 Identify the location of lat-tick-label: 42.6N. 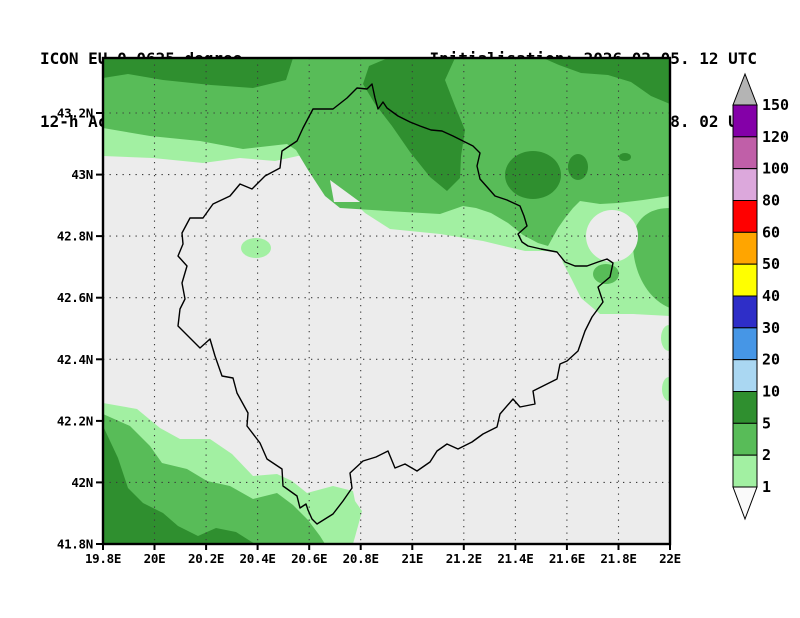
(75, 297).